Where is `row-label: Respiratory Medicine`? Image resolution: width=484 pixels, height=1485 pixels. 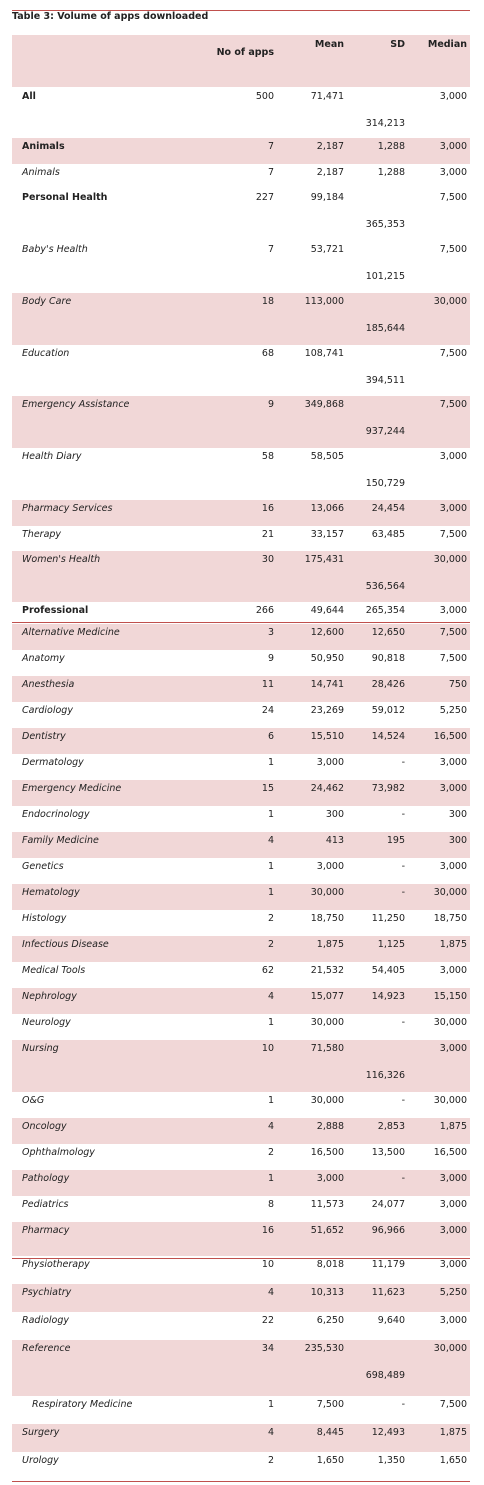 row-label: Respiratory Medicine is located at coordinates (82, 1404).